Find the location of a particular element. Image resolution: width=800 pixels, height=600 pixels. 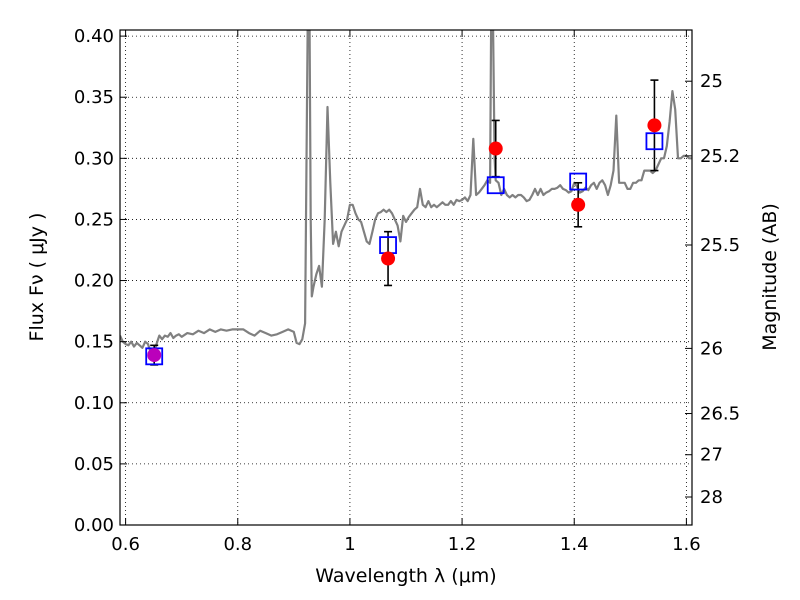

y-tick-label: 0.35 is located at coordinates (94, 97).